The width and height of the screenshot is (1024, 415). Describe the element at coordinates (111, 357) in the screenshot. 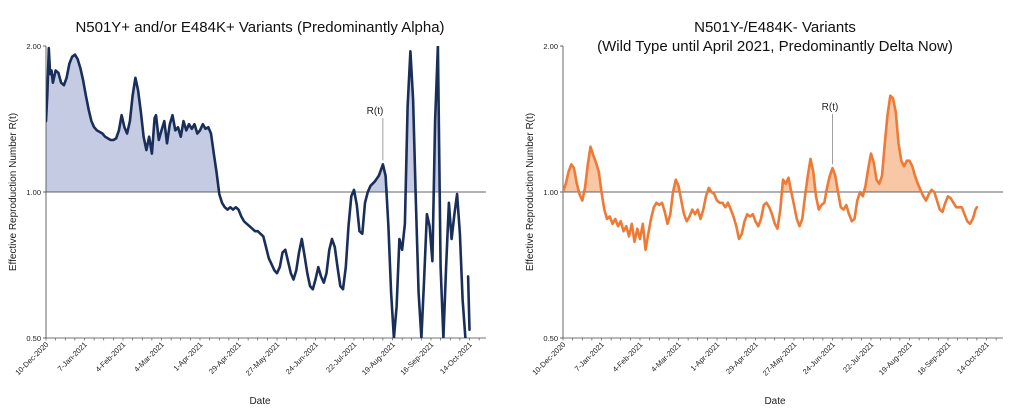

I see `chart-left-x-tick-label: 4-Feb-2021` at that location.